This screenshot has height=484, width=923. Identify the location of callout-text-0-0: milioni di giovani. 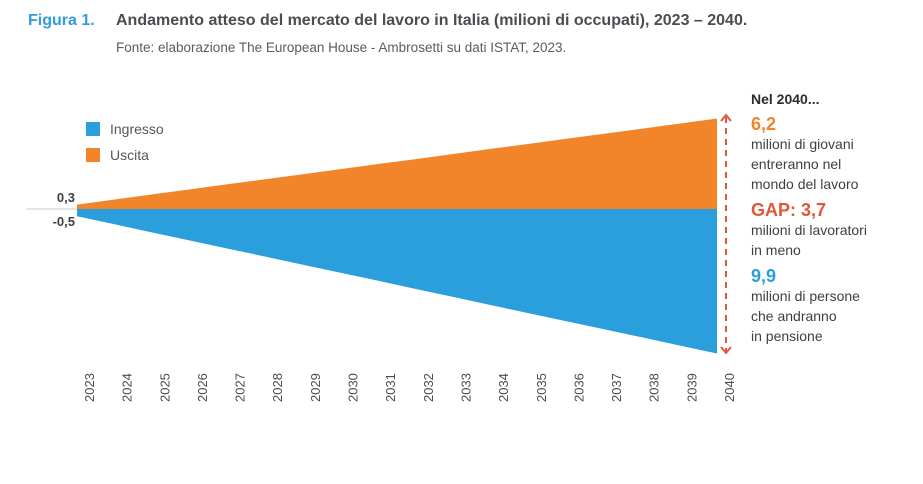
(802, 144).